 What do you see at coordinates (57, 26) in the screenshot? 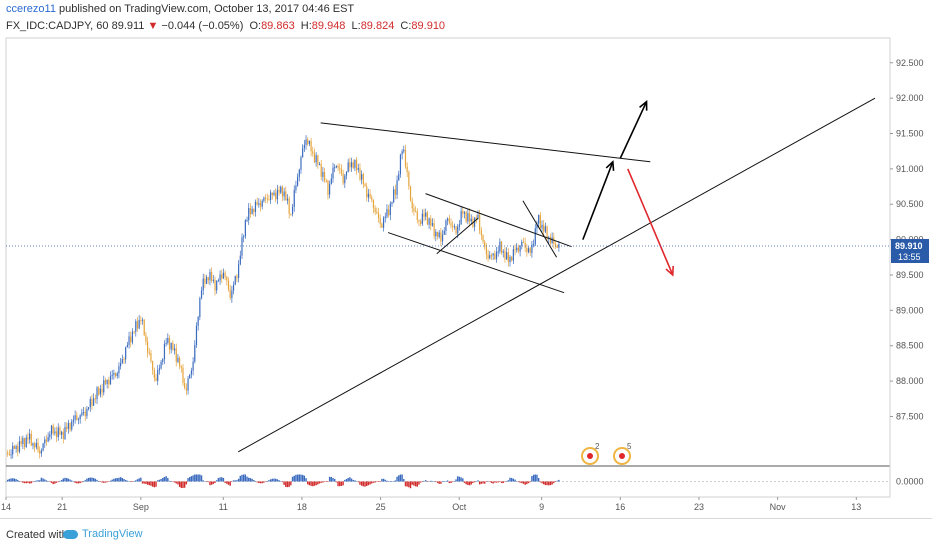
I see `symbol-label: FX_IDC:CADJPY, 60` at bounding box center [57, 26].